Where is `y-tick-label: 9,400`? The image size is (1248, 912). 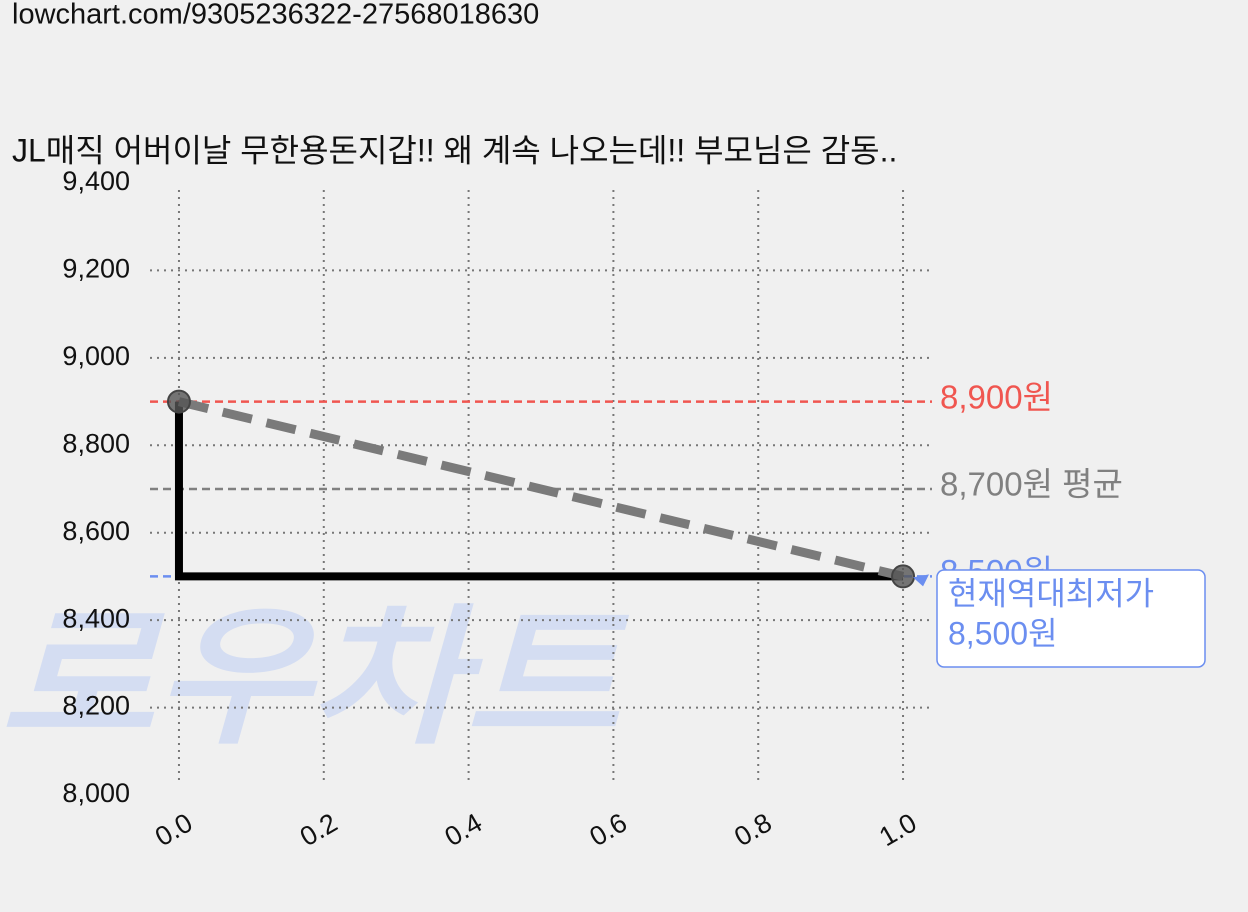 y-tick-label: 9,400 is located at coordinates (96, 181).